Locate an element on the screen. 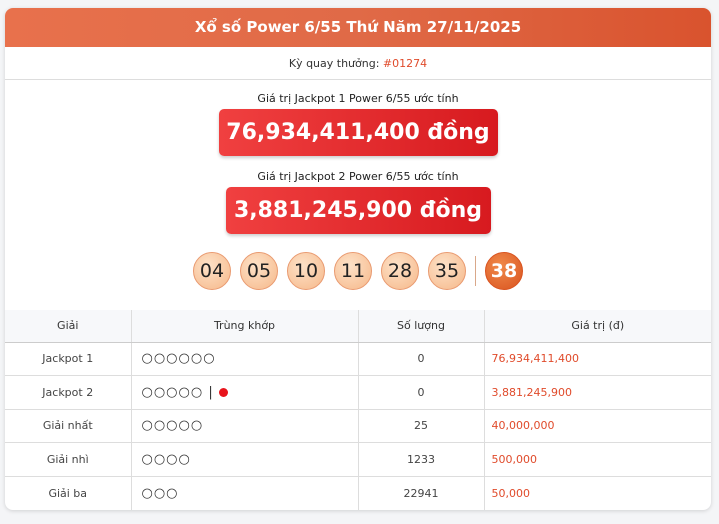 The width and height of the screenshot is (719, 524). prize-name: Jackpot 2 is located at coordinates (68, 392).